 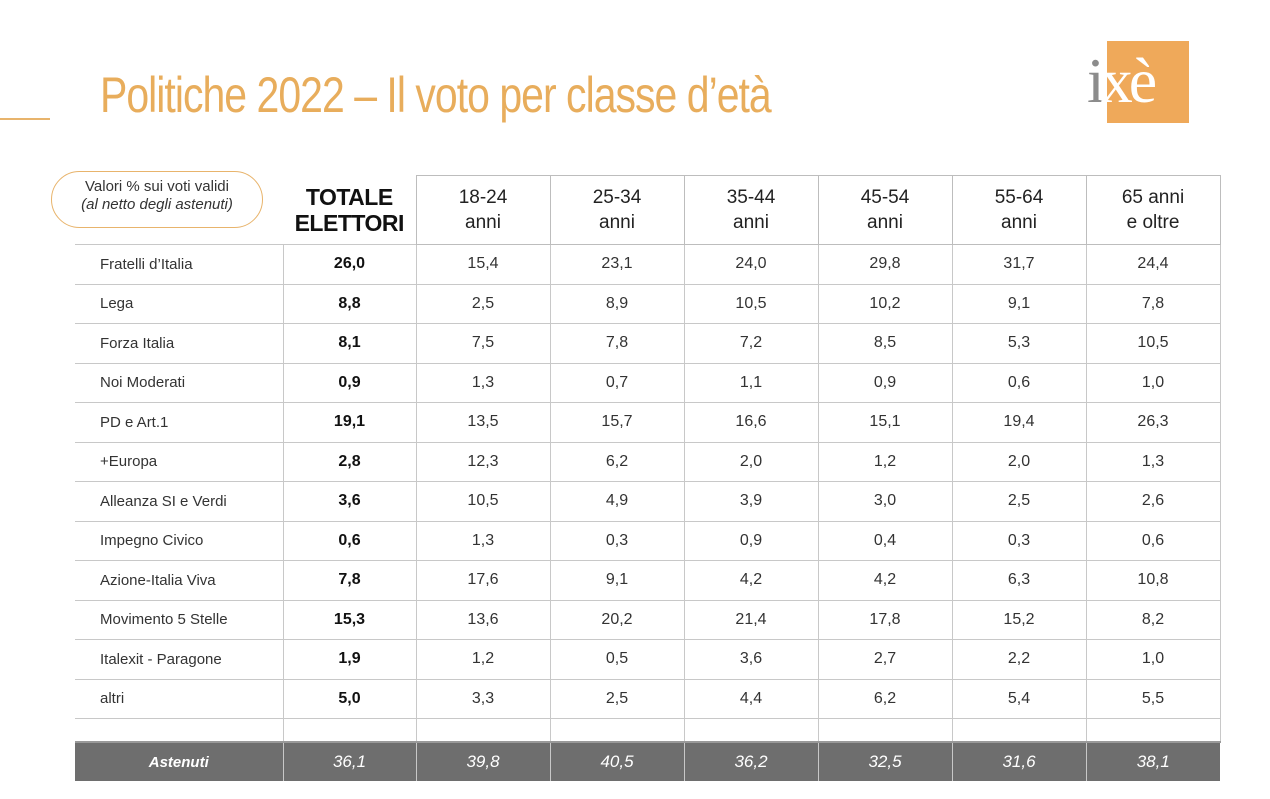 I want to click on age-value: 26,3, so click(x=1153, y=422).